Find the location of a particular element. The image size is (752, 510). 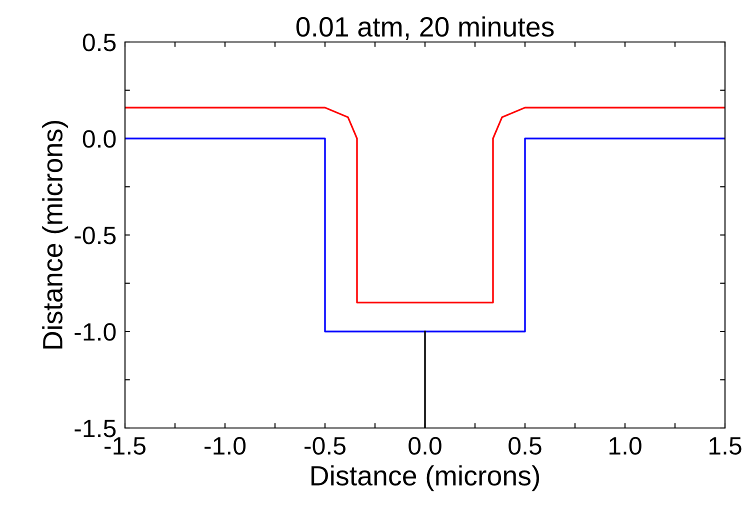

x-tick-label: 1.5 is located at coordinates (726, 446).